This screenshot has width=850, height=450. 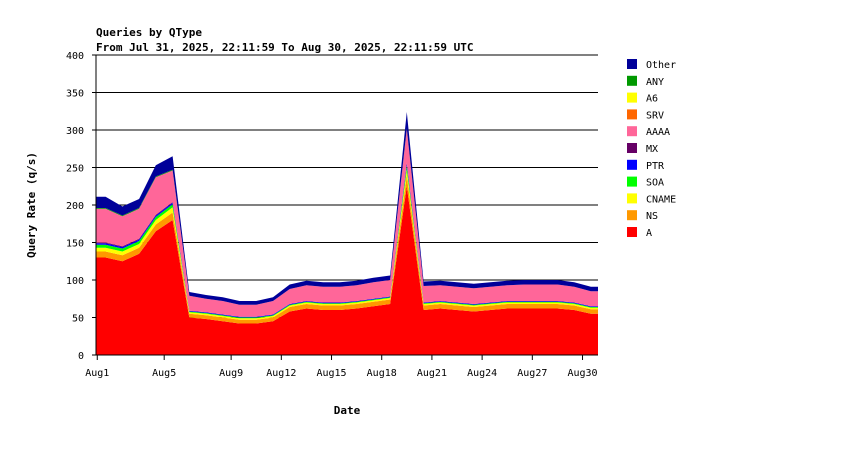 I want to click on legend-label-a6: A6, so click(x=652, y=99).